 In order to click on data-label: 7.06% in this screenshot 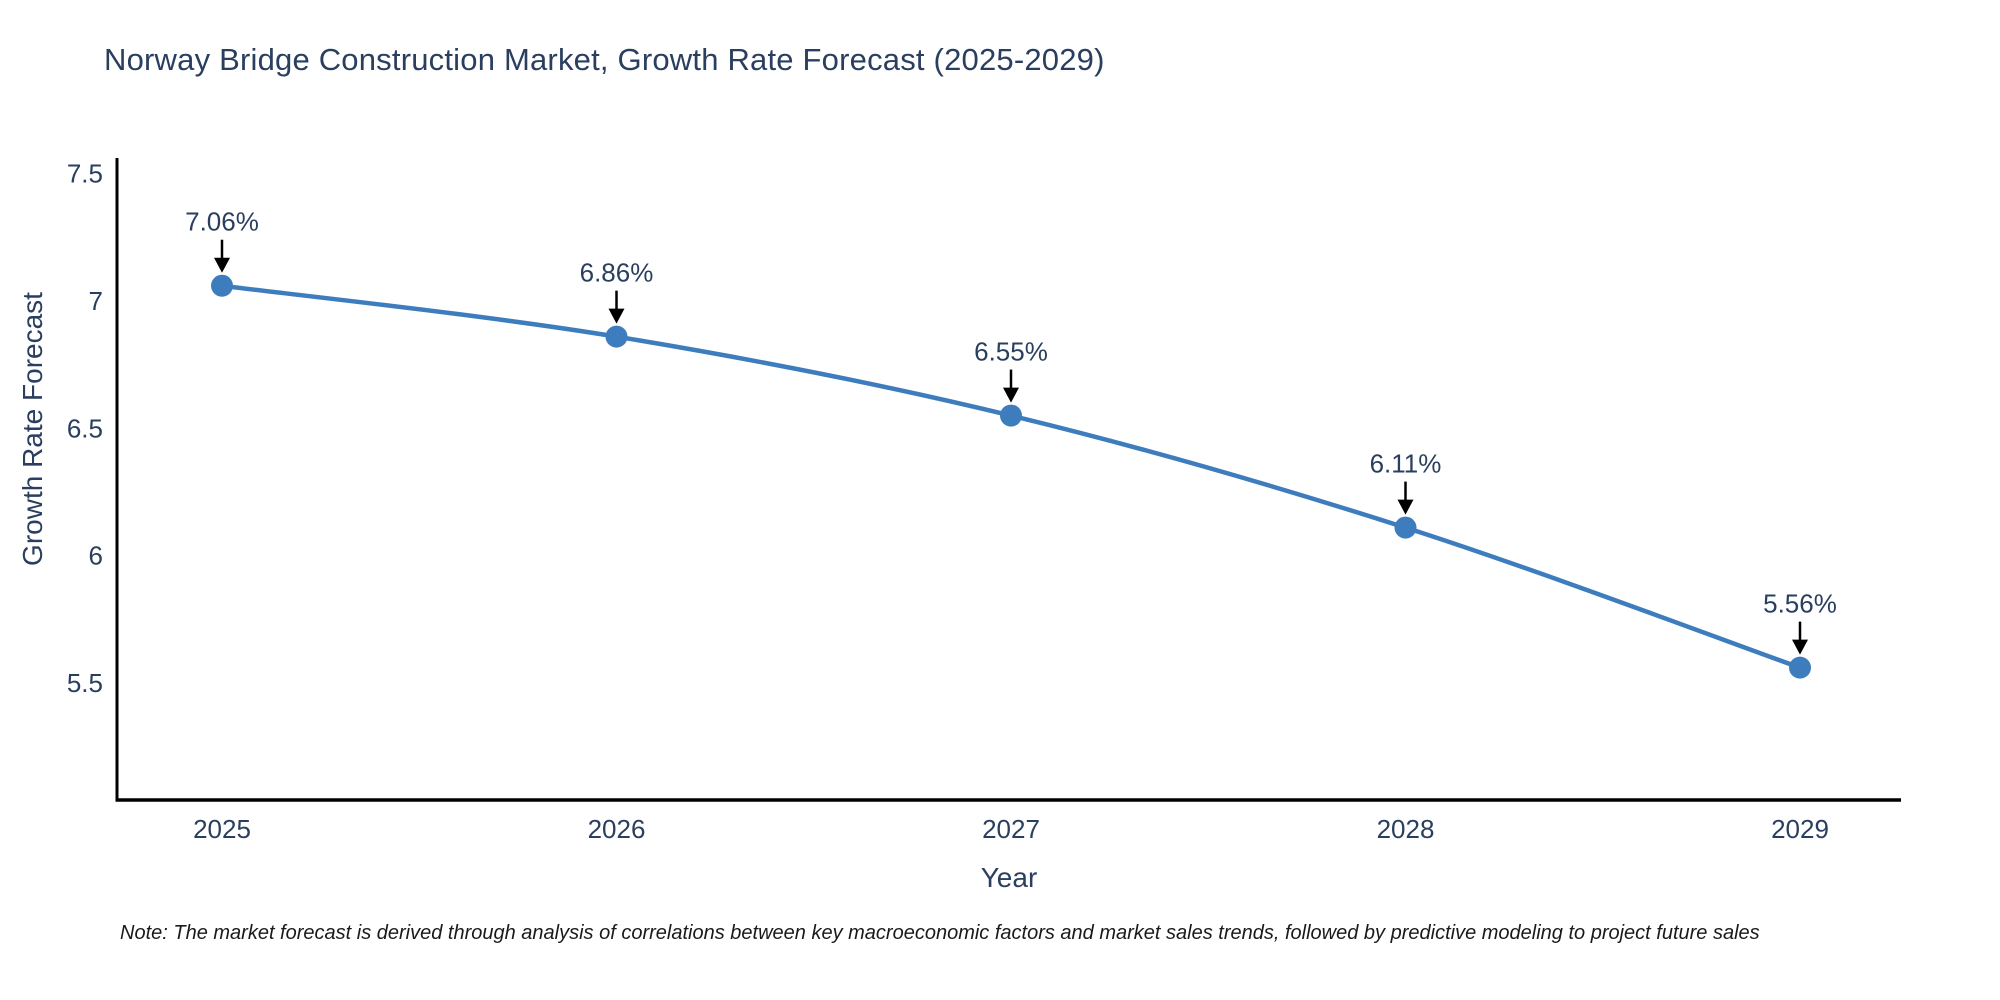, I will do `click(222, 222)`.